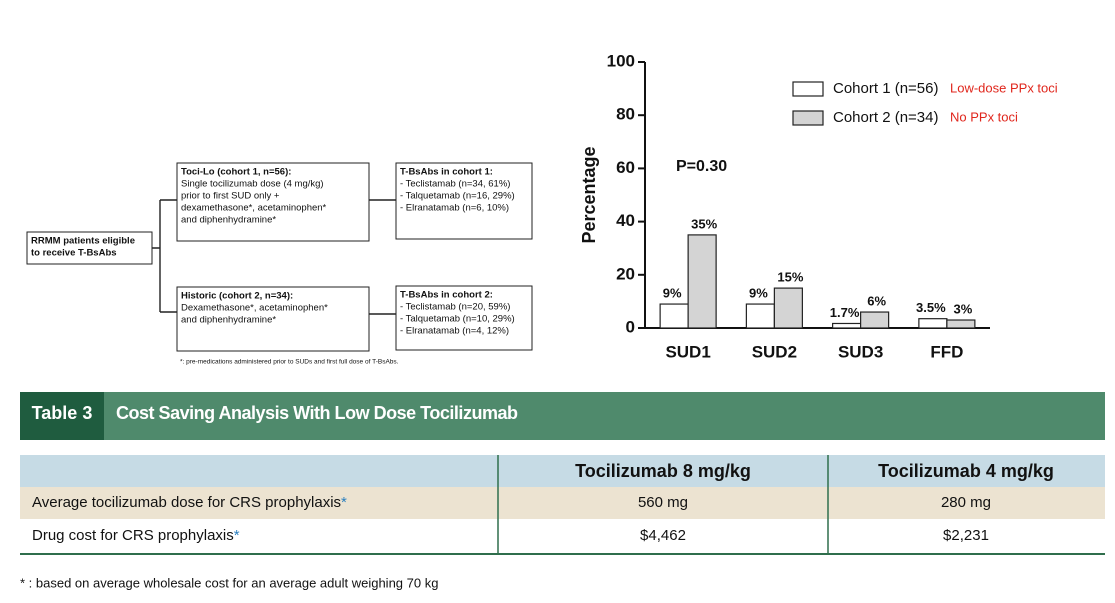 The height and width of the screenshot is (603, 1115). What do you see at coordinates (236, 172) in the screenshot?
I see `diagram-text: Toci-Lo (cohort 1, n=56):` at bounding box center [236, 172].